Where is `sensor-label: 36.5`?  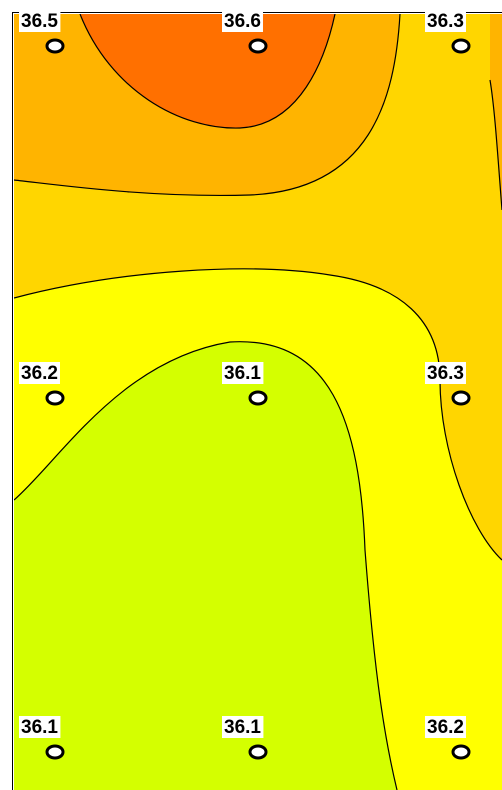 sensor-label: 36.5 is located at coordinates (39, 21).